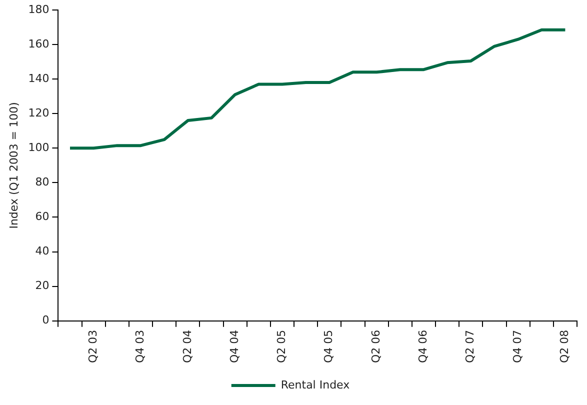 The height and width of the screenshot is (405, 587). What do you see at coordinates (42, 217) in the screenshot?
I see `y-tick-label: 60` at bounding box center [42, 217].